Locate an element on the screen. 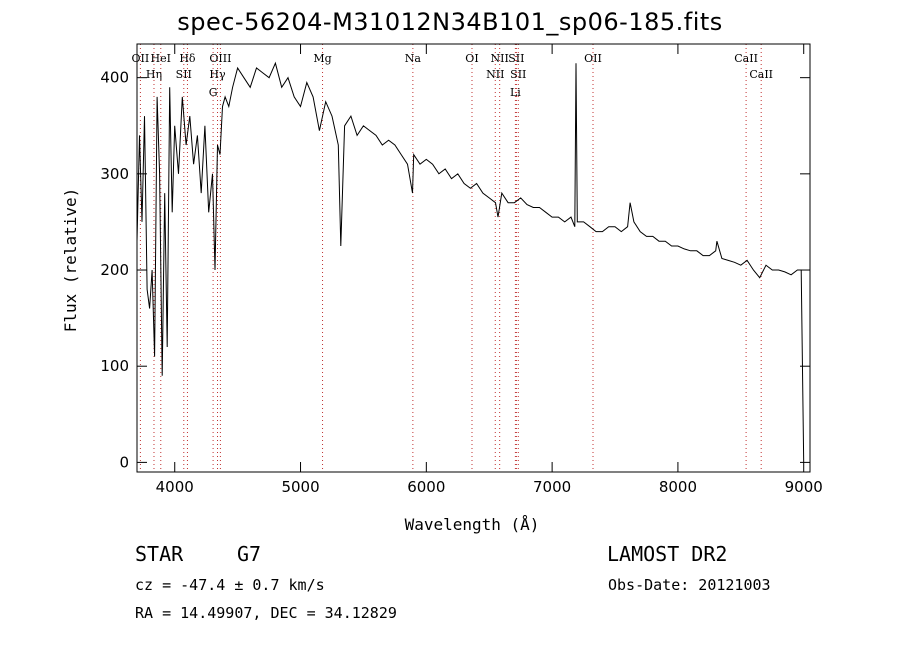 This screenshot has height=650, width=900. y-tick-label: 100 is located at coordinates (114, 366).